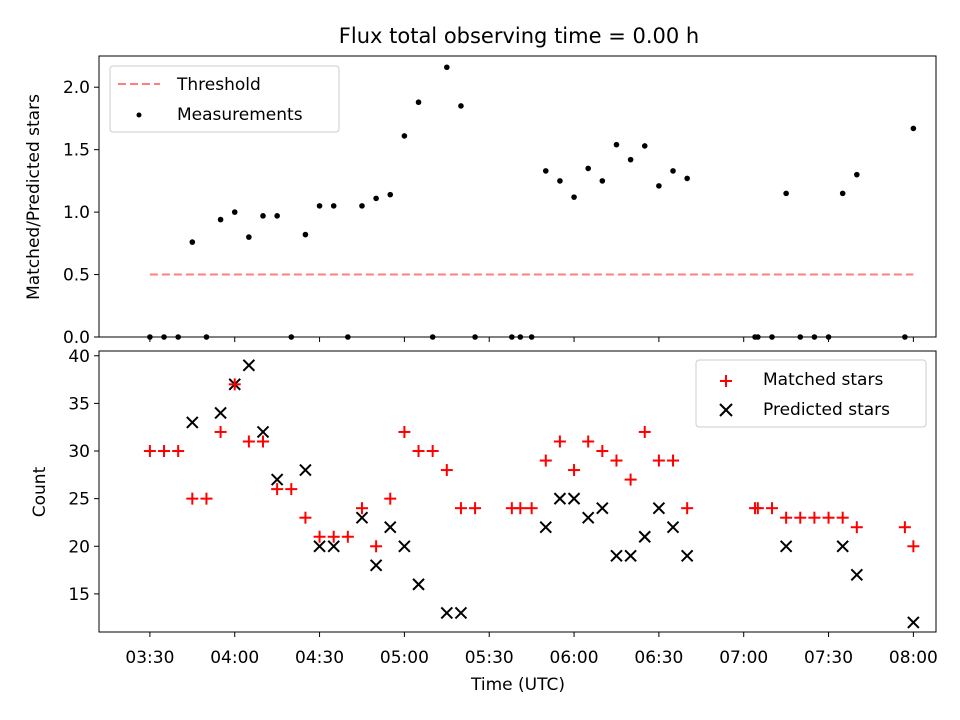 This screenshot has width=960, height=720. What do you see at coordinates (240, 115) in the screenshot?
I see `legend-measurements-label: Measurements` at bounding box center [240, 115].